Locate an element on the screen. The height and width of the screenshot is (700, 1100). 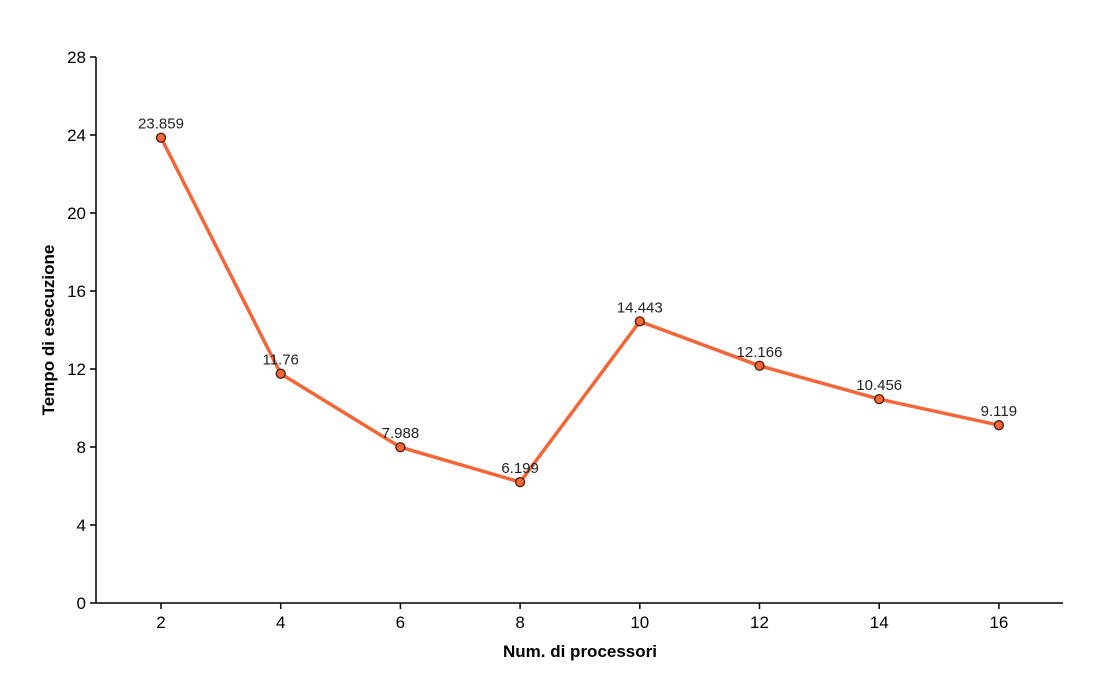
x-tick-label: 12 is located at coordinates (759, 622).